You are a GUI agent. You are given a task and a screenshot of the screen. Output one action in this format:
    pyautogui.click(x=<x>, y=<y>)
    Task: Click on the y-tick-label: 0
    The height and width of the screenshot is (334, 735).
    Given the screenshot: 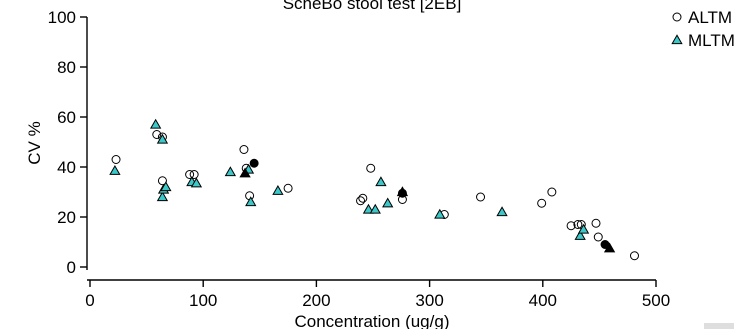 What is the action you would take?
    pyautogui.click(x=71, y=267)
    